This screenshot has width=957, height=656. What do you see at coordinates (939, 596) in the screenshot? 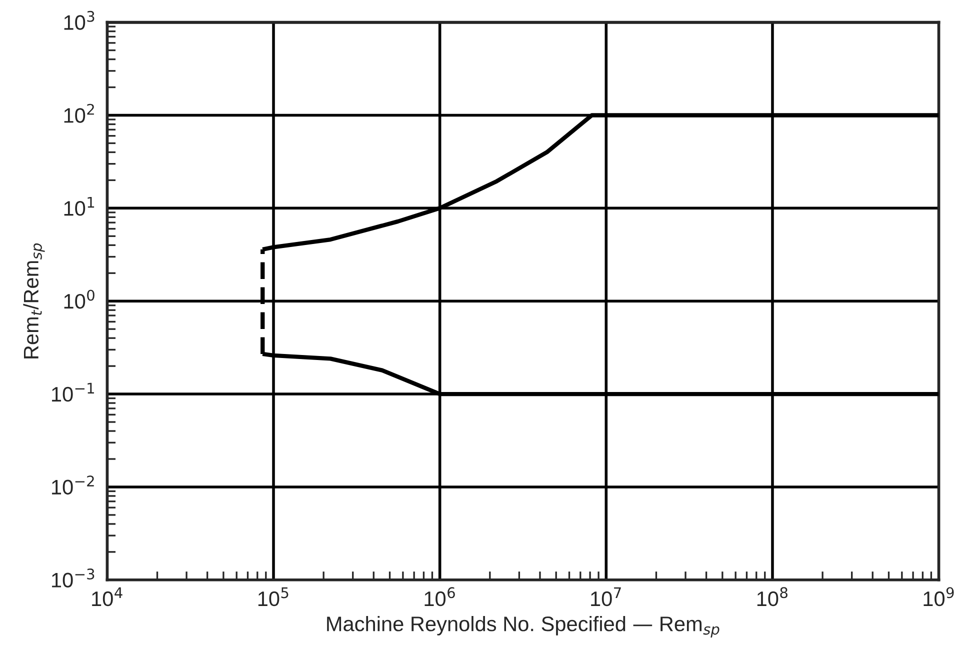
I see `x-tick-label: 10$^{9}$` at bounding box center [939, 596].